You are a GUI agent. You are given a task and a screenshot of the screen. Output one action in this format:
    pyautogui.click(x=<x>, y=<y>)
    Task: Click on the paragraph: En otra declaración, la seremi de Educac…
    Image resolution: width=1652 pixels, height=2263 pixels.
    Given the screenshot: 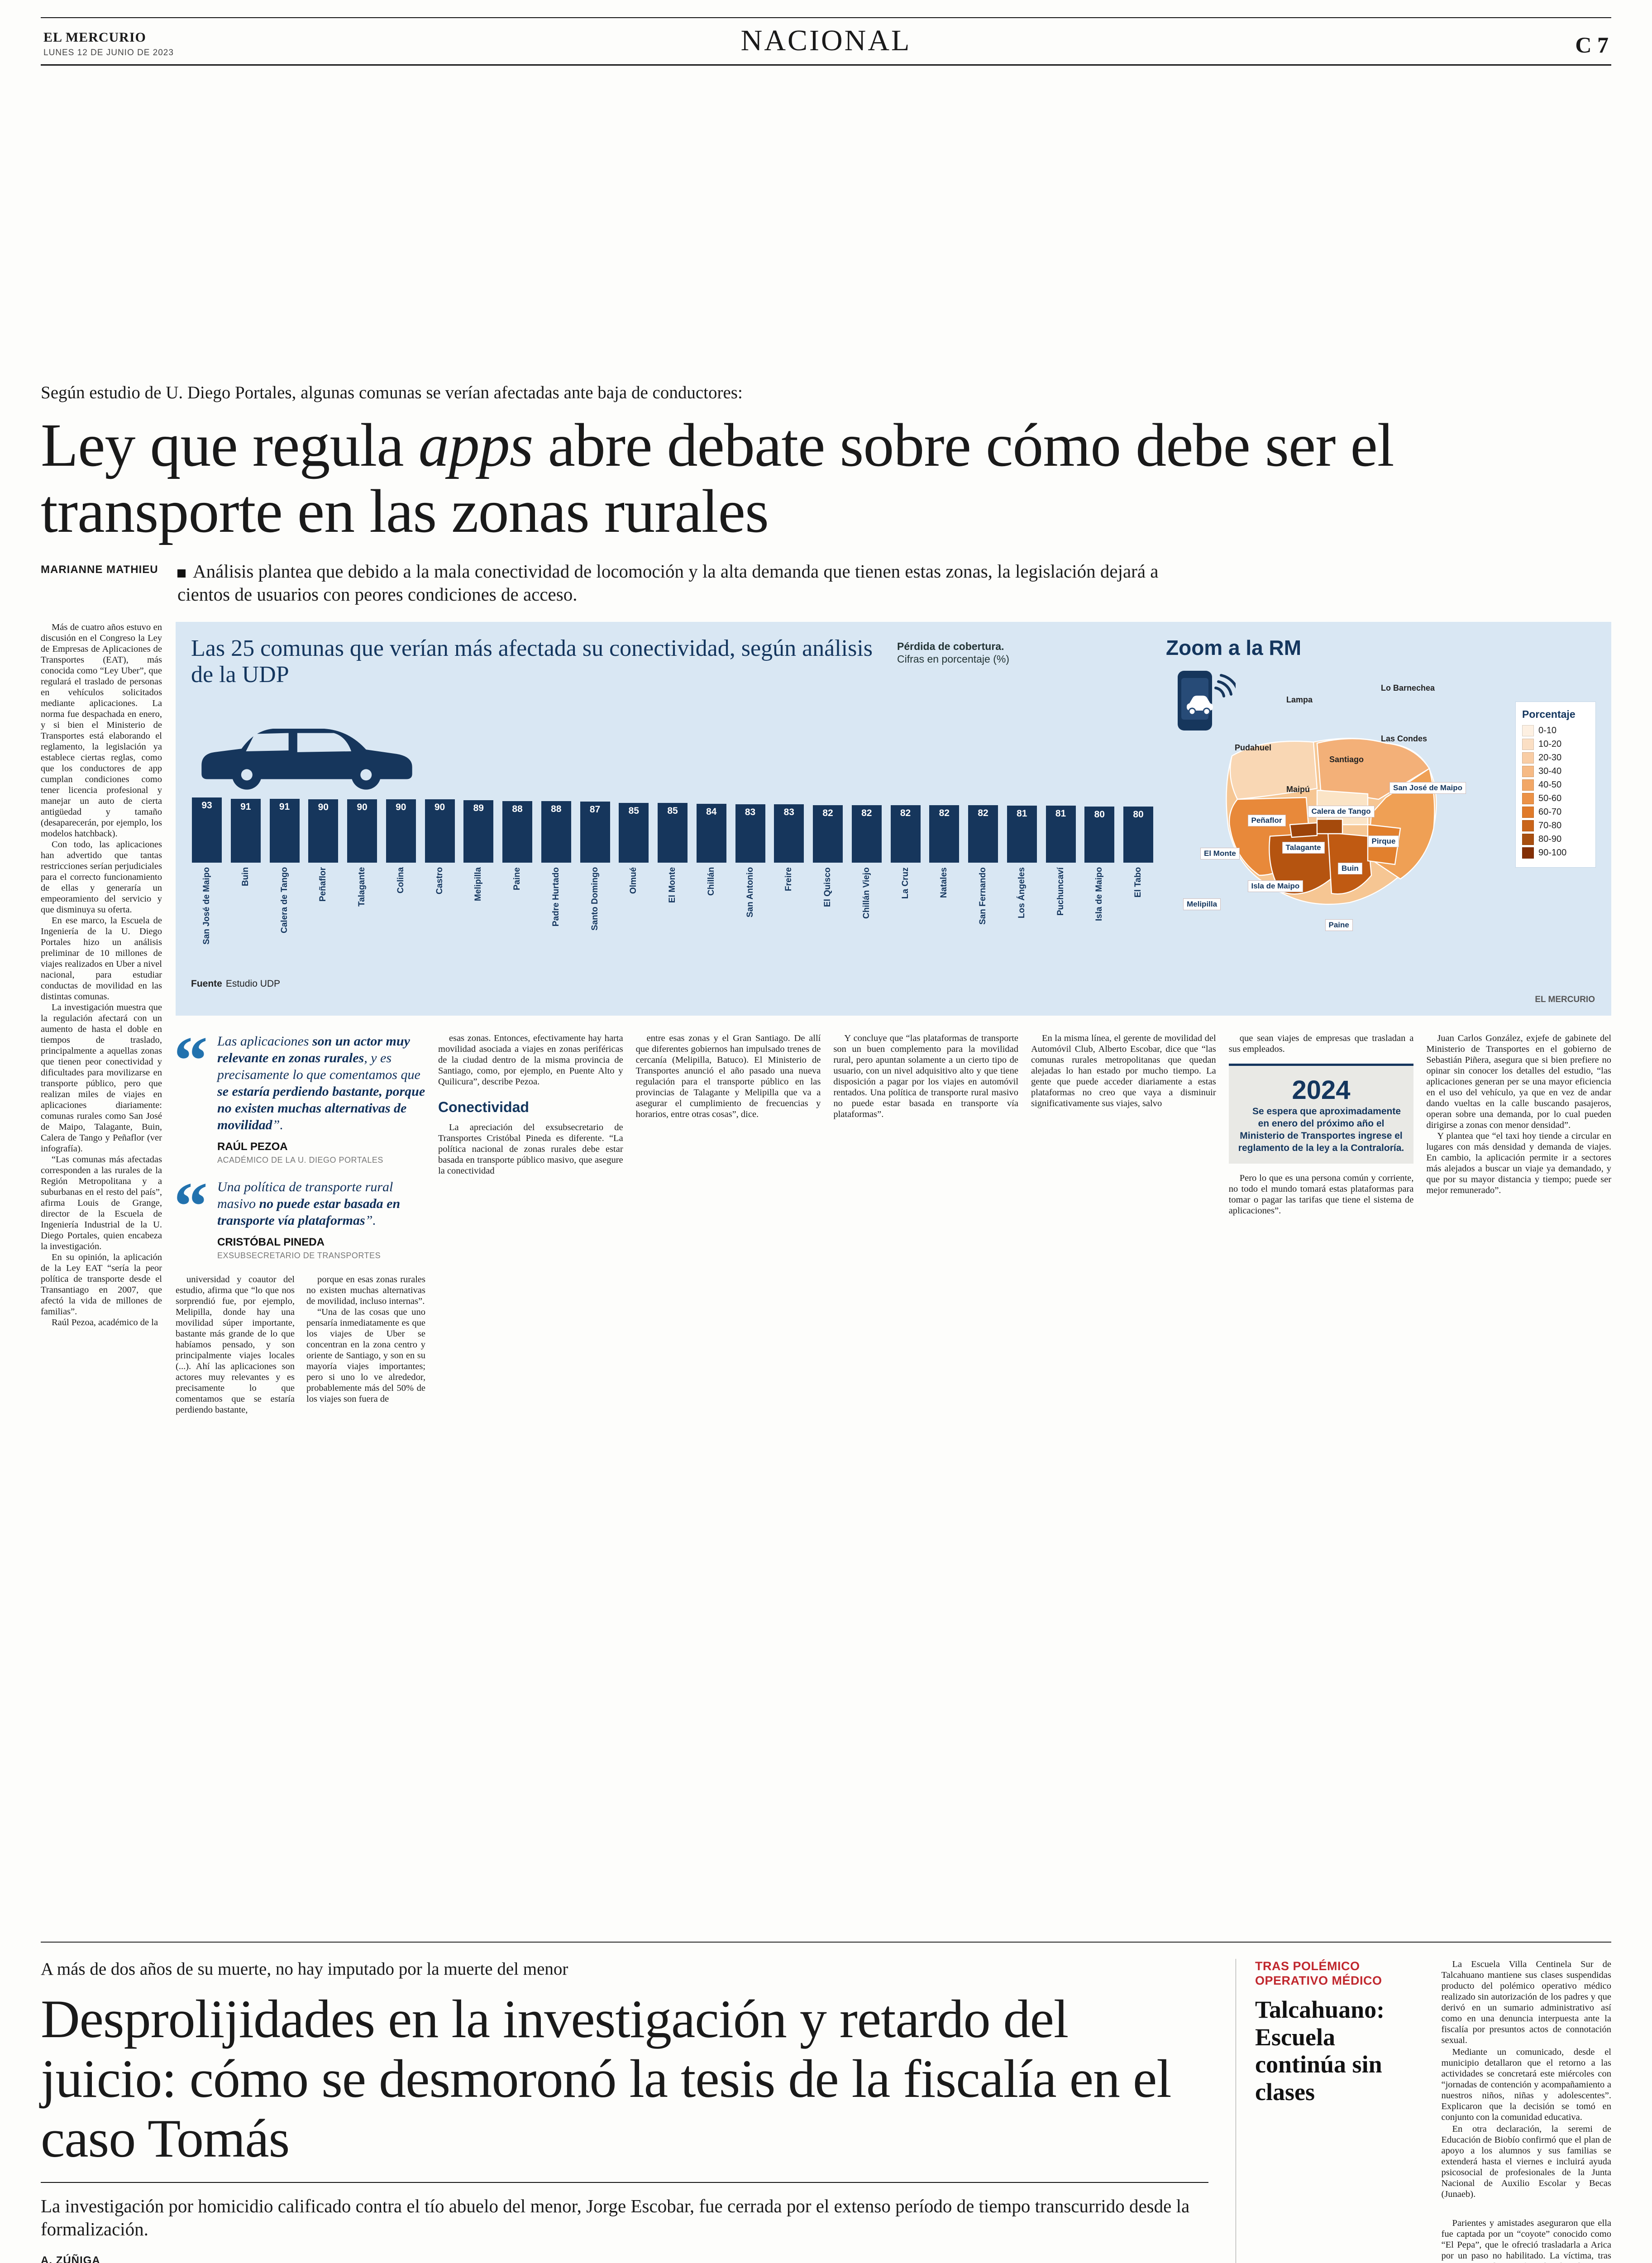 What is the action you would take?
    pyautogui.click(x=1526, y=2161)
    